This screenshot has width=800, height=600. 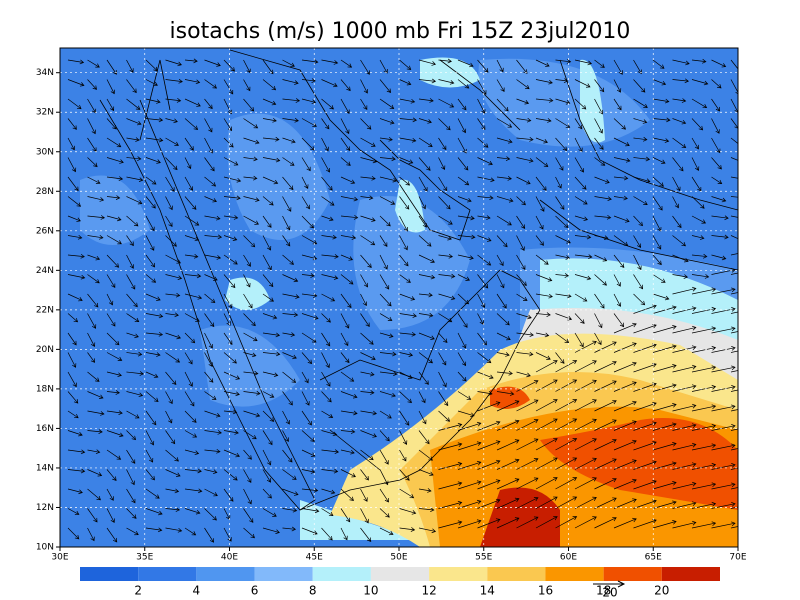 I want to click on colorbar-box, so click(x=400, y=574).